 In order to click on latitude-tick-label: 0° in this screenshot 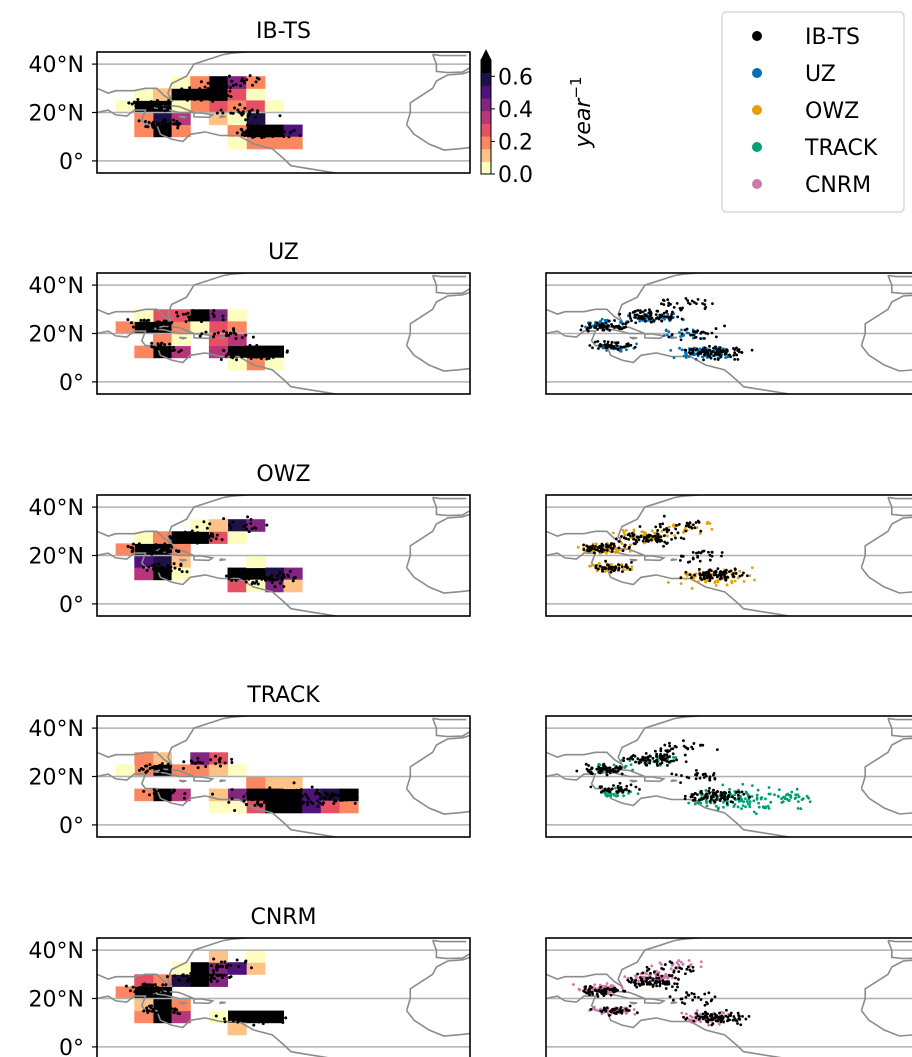, I will do `click(71, 383)`.